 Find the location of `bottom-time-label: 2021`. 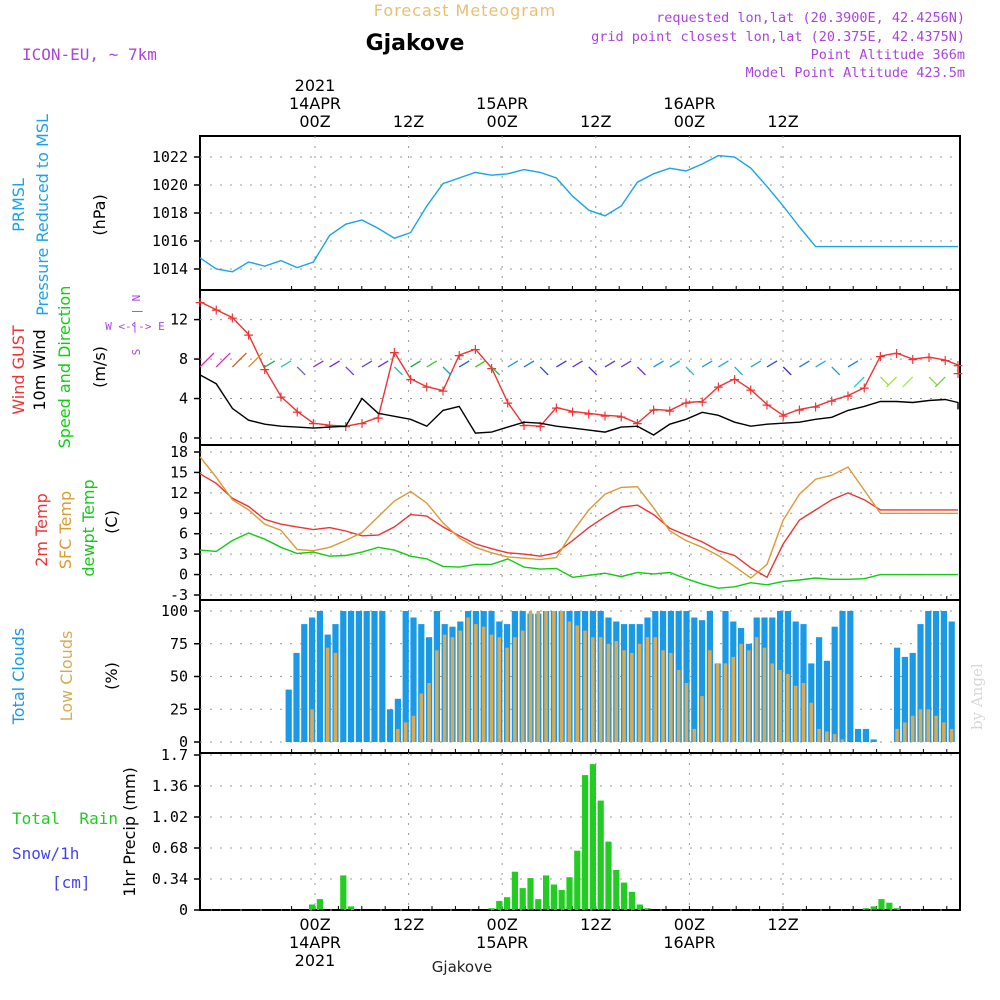

bottom-time-label: 2021 is located at coordinates (315, 960).